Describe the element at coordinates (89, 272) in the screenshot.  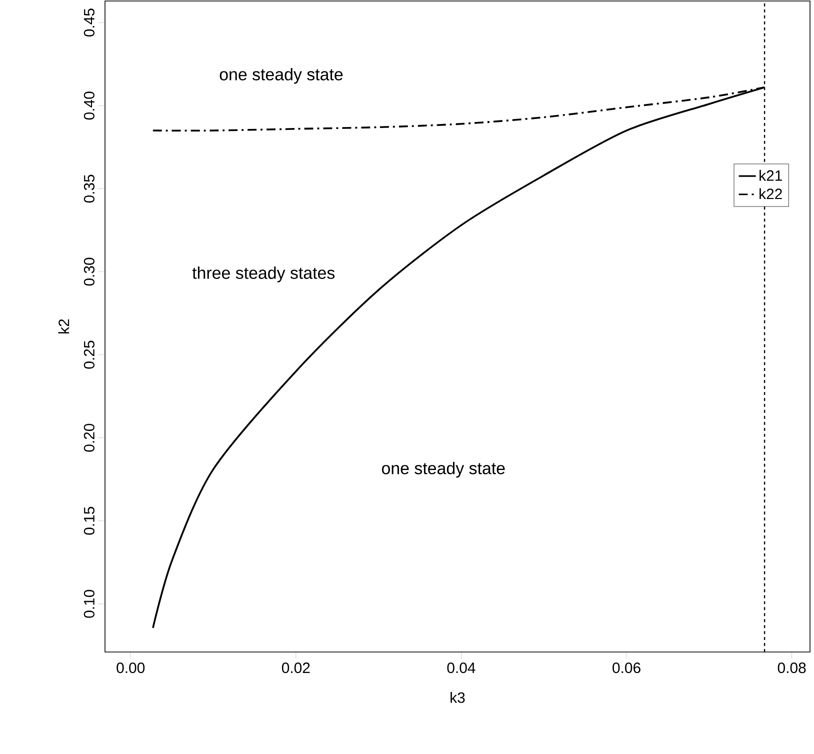
I see `y-tick-label: 0.30` at that location.